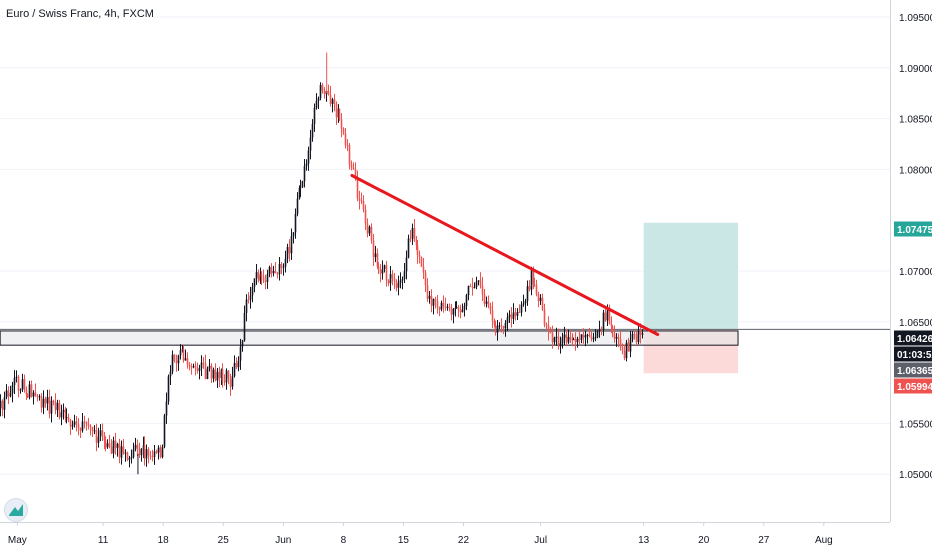 Image resolution: width=932 pixels, height=555 pixels. I want to click on y-tick-label: 1.09000, so click(915, 69).